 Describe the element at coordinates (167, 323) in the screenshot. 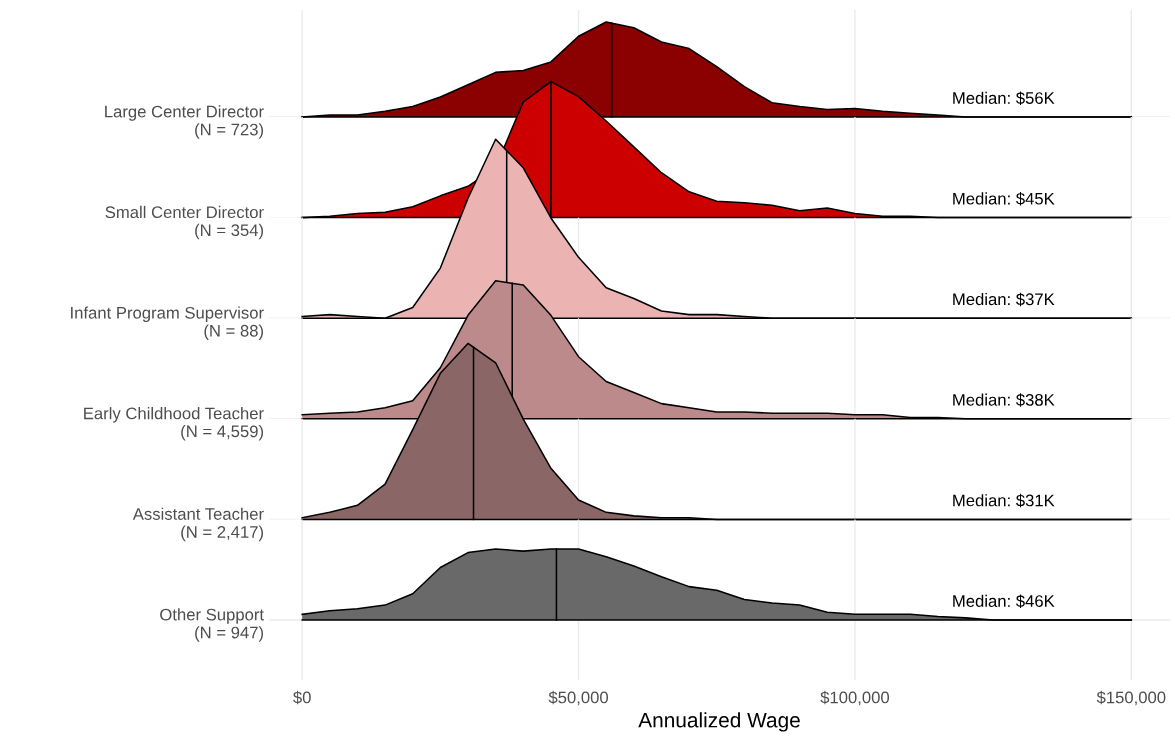

I see `y-axis-title: Infant Program Supervisor (N = 88)` at that location.